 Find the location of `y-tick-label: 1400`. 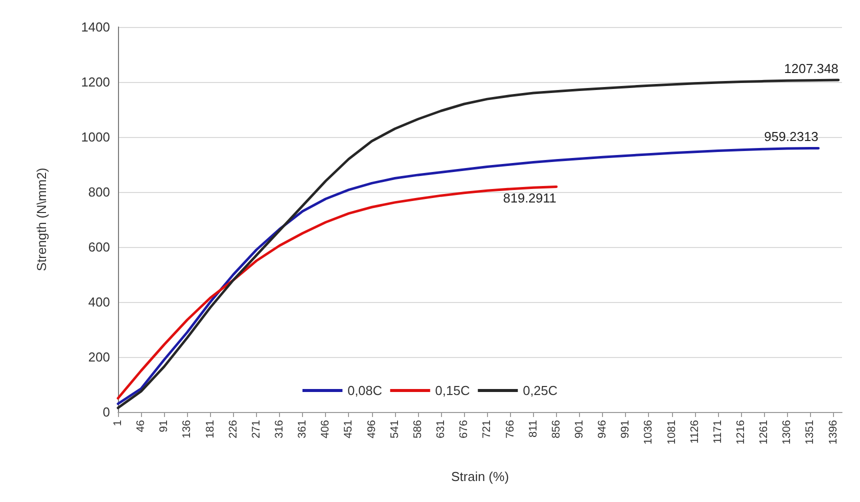

y-tick-label: 1400 is located at coordinates (95, 27).